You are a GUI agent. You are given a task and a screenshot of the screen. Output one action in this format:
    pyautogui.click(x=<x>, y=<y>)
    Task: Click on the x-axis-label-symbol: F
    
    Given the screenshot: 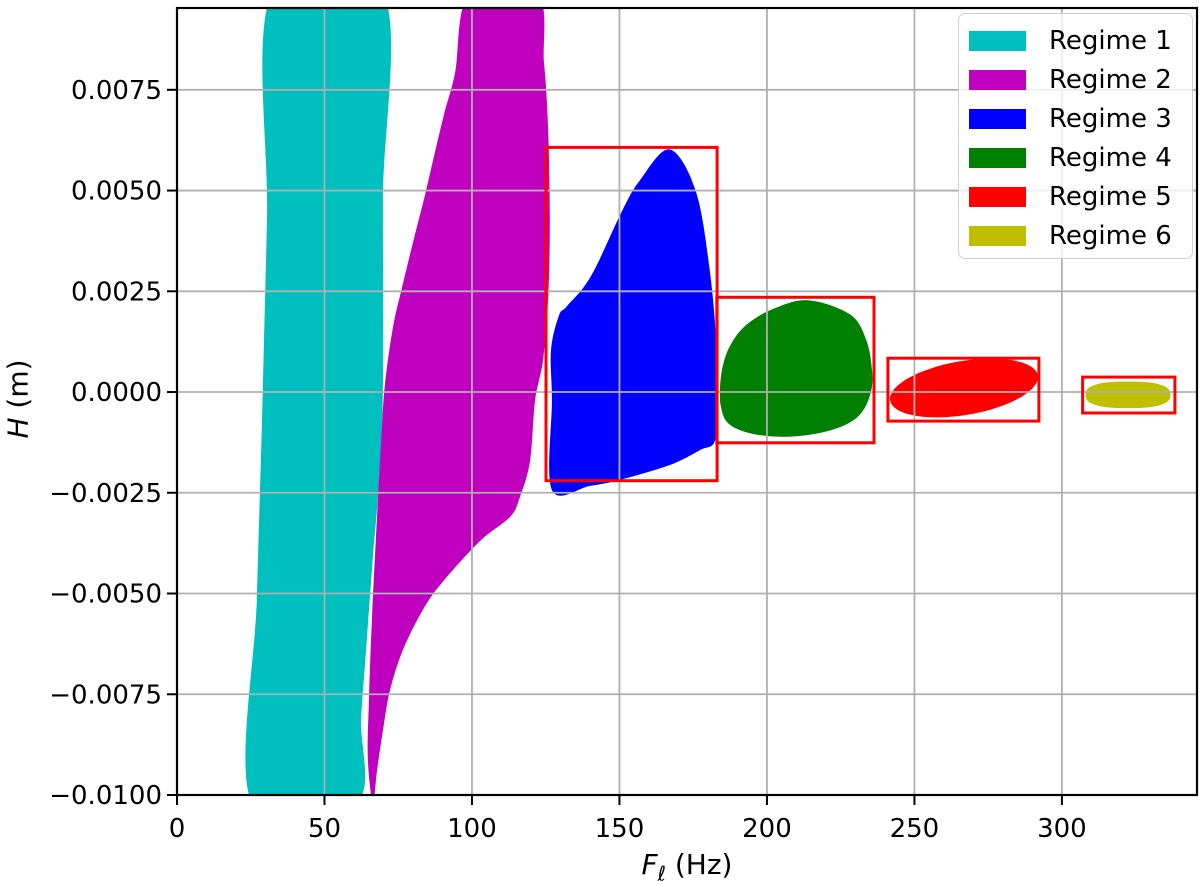 What is the action you would take?
    pyautogui.click(x=649, y=864)
    